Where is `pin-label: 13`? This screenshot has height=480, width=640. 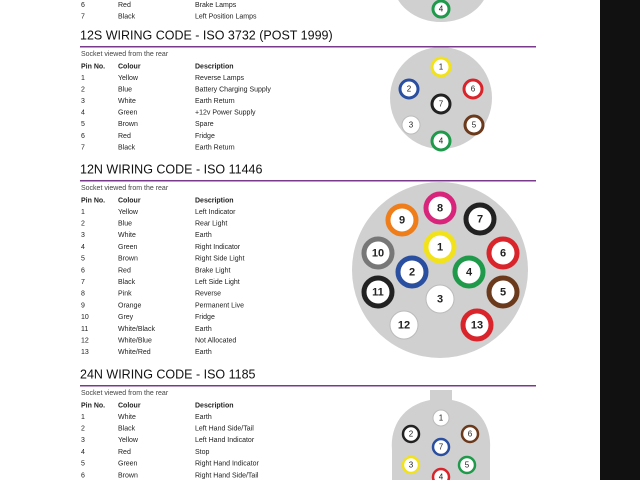
pin-label: 13 is located at coordinates (477, 325).